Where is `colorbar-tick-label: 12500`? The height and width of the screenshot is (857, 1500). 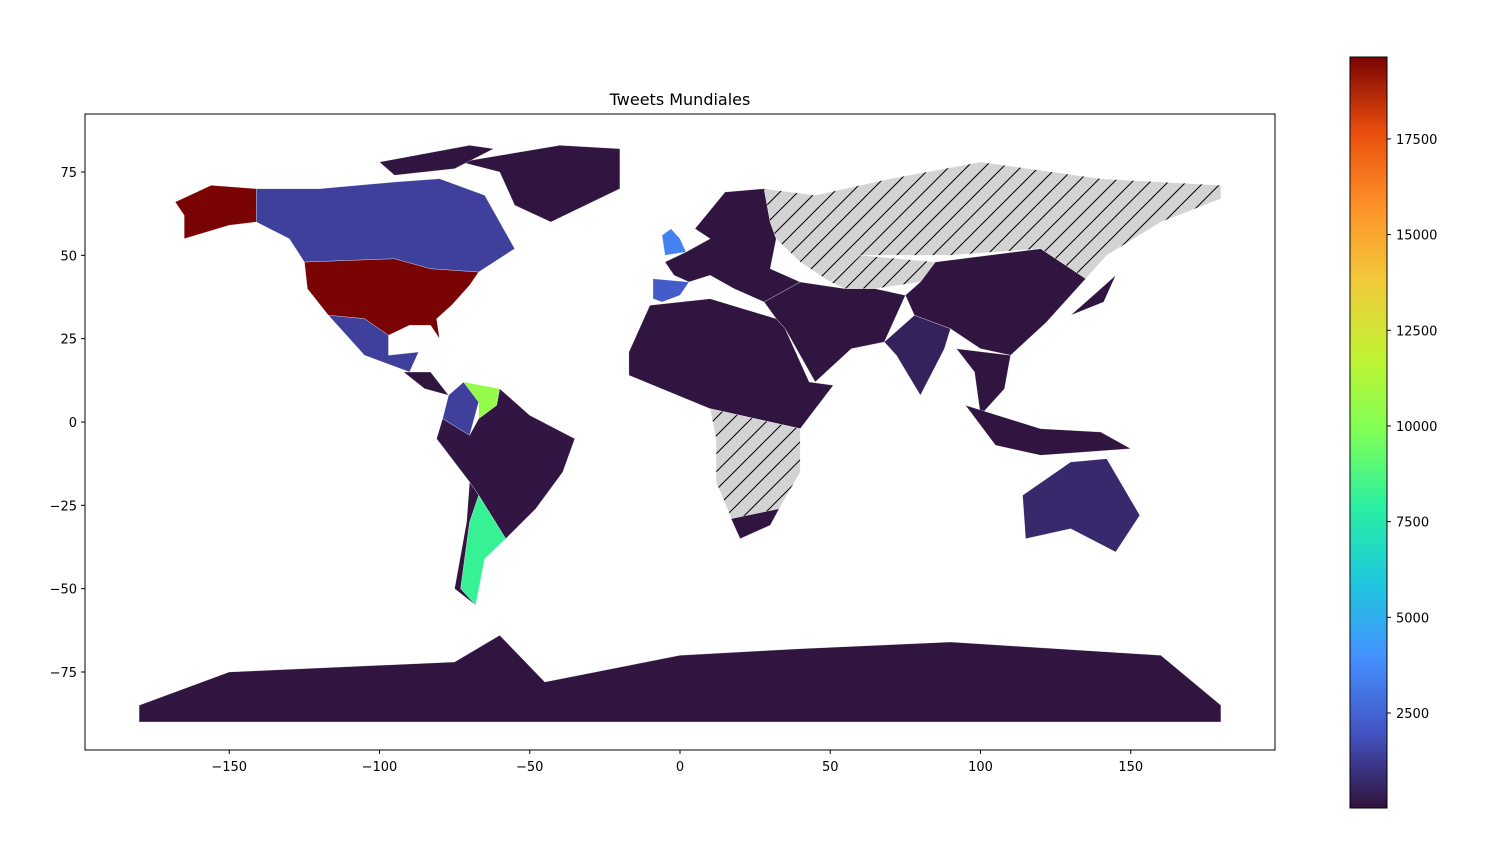 colorbar-tick-label: 12500 is located at coordinates (1416, 331).